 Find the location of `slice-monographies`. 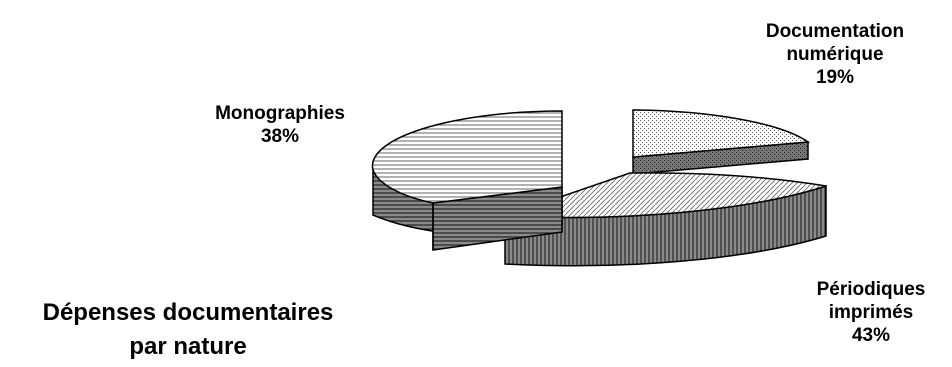

slice-monographies is located at coordinates (467, 180).